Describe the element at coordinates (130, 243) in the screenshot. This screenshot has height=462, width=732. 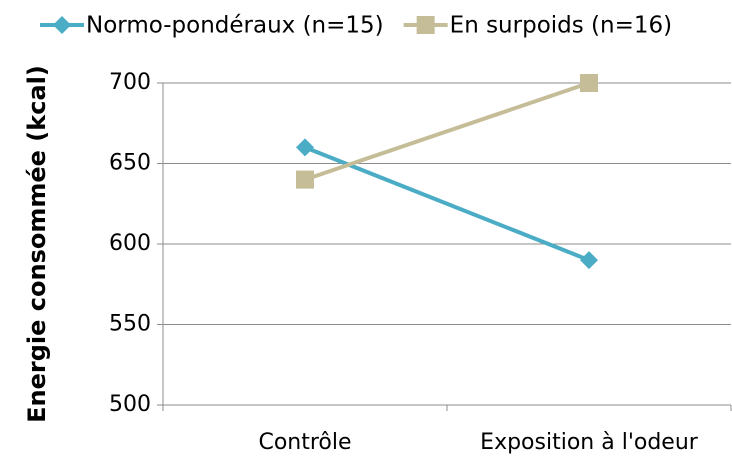
I see `y-tick-label: 600` at that location.